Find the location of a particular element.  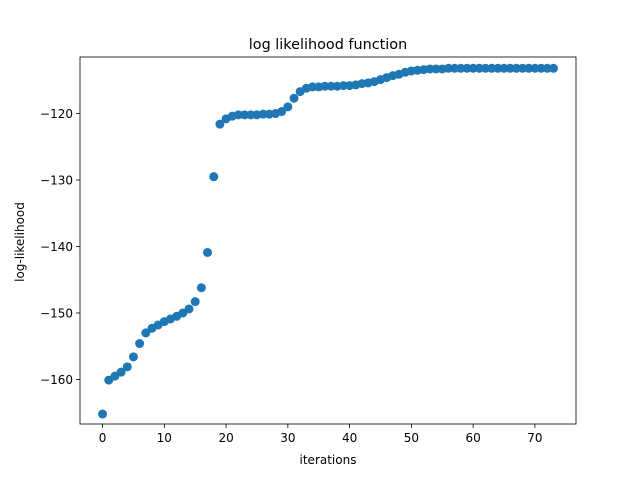

y-axis-label: log-likelihood is located at coordinates (20, 242).